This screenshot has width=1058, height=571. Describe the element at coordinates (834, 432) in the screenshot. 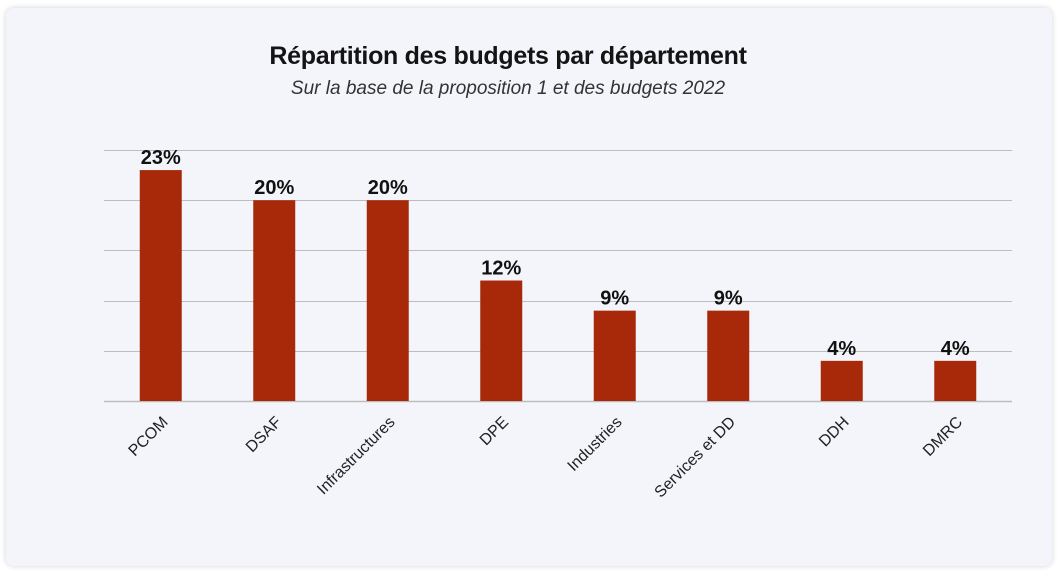

I see `x-tick-label: DDH` at that location.